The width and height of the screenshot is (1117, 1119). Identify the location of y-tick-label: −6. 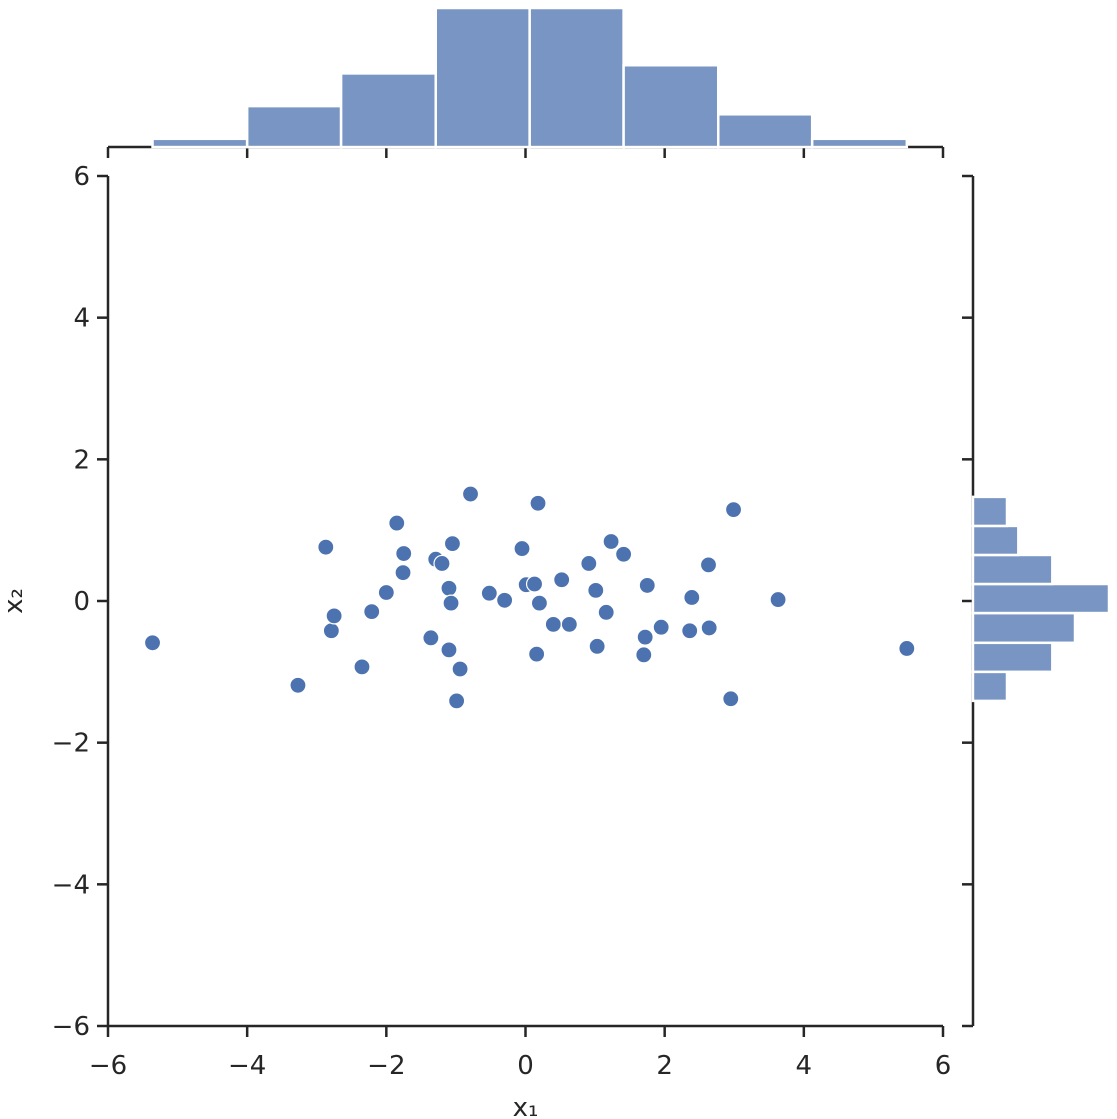
(71, 1027).